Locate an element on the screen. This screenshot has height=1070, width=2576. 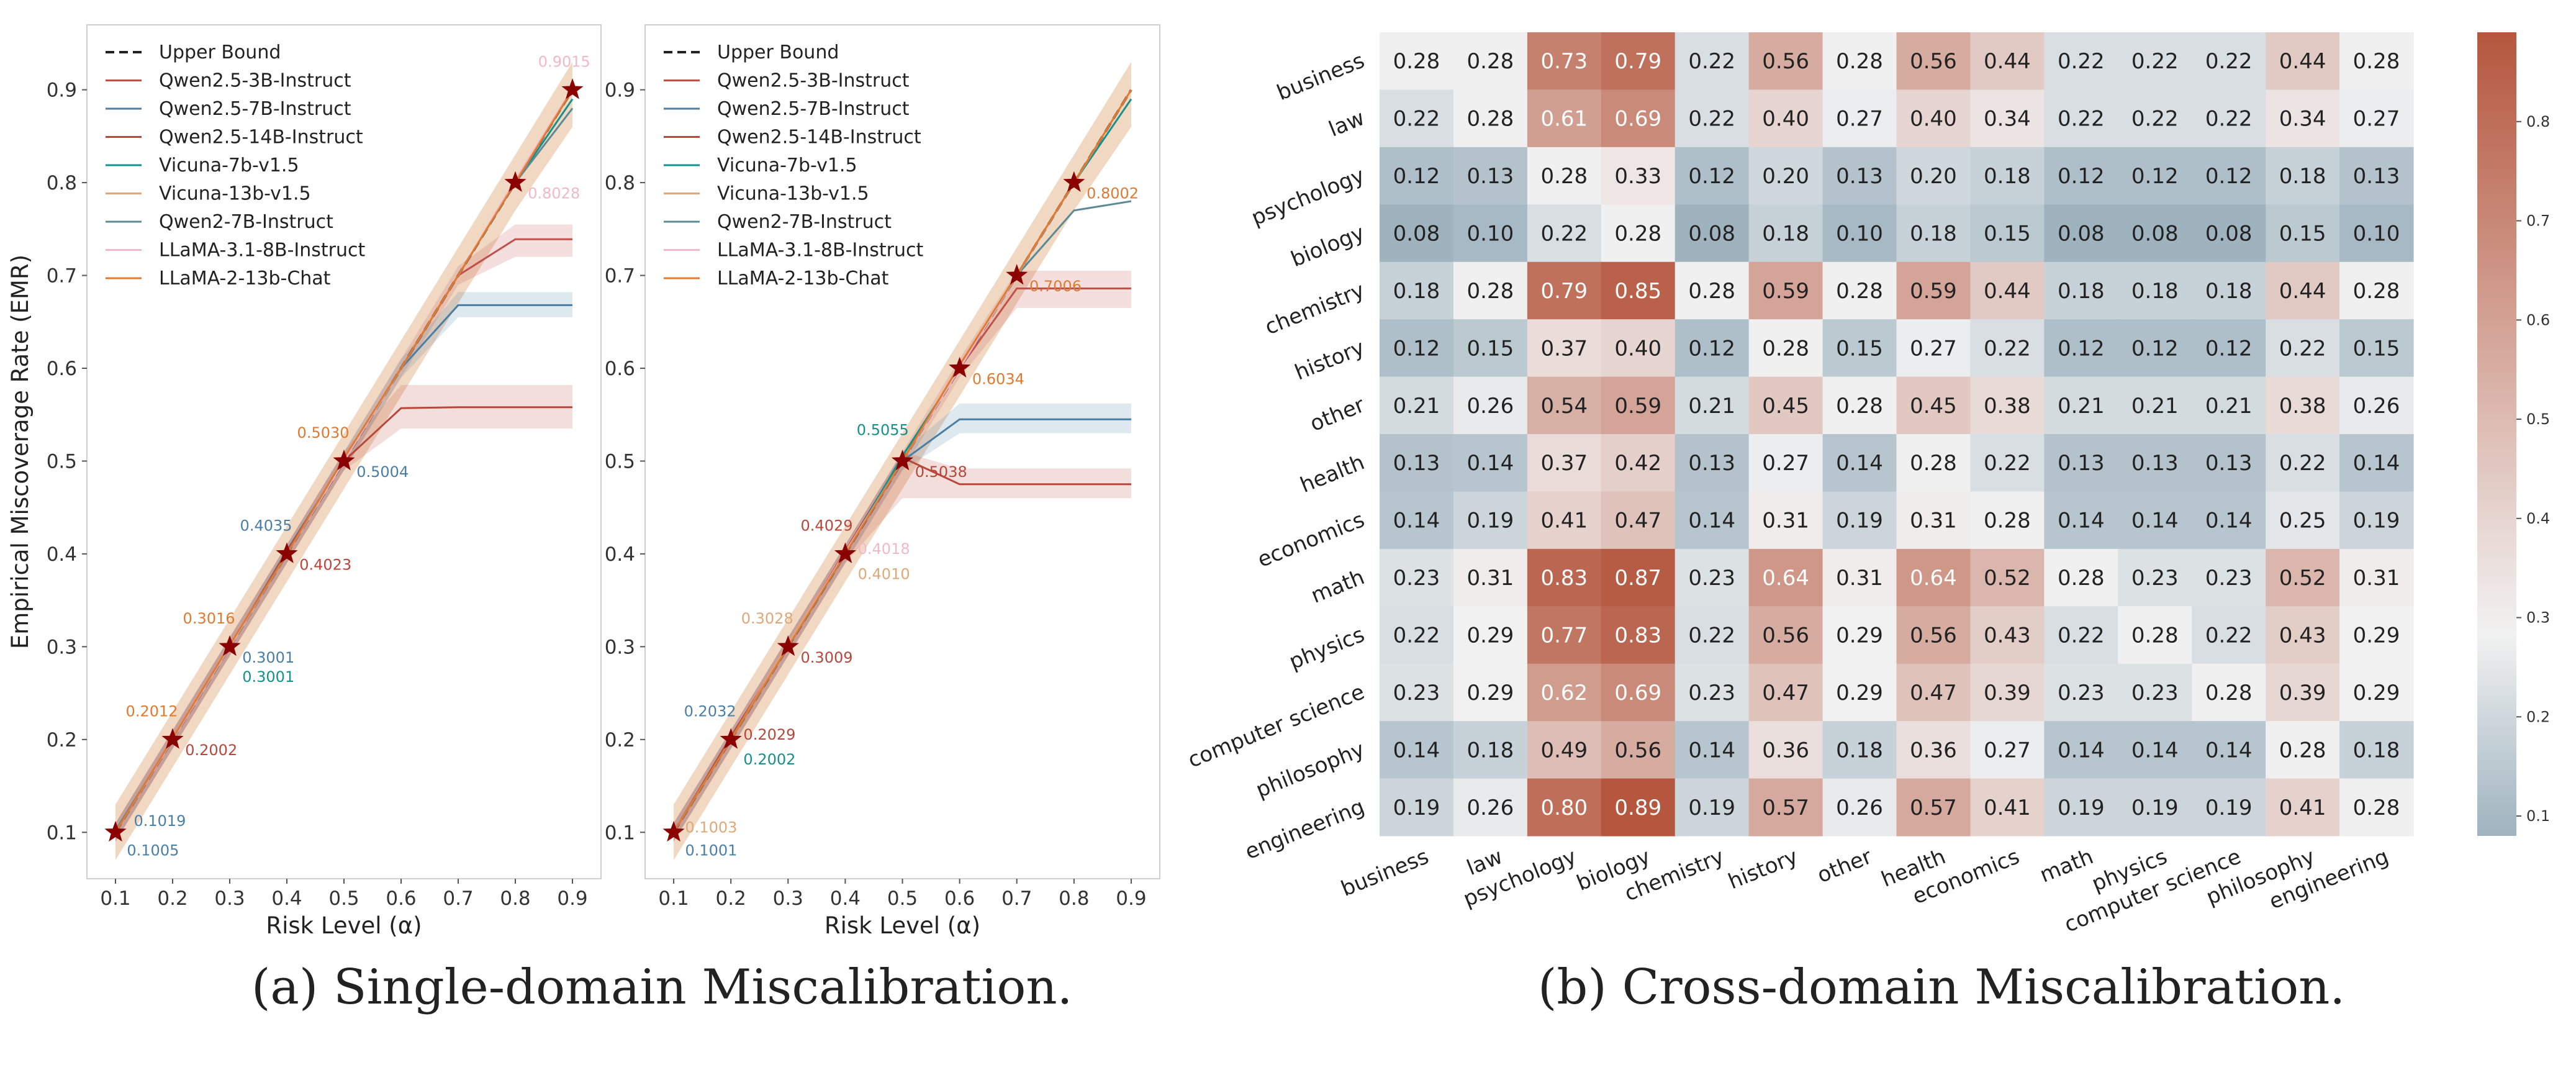
heatmap-cell-label: 0.20 is located at coordinates (1933, 176).